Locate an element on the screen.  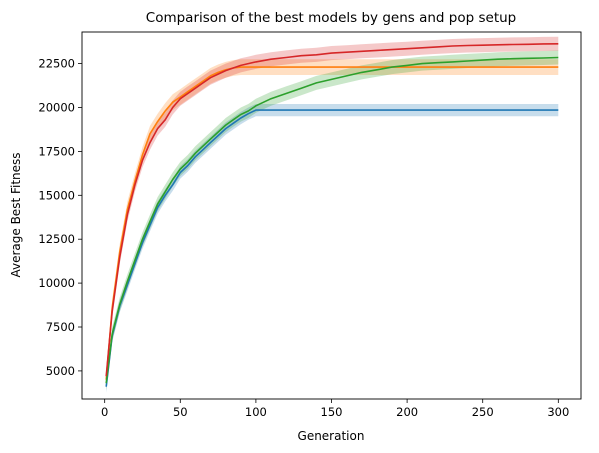
y-tick-label: 17500 is located at coordinates (56, 151).